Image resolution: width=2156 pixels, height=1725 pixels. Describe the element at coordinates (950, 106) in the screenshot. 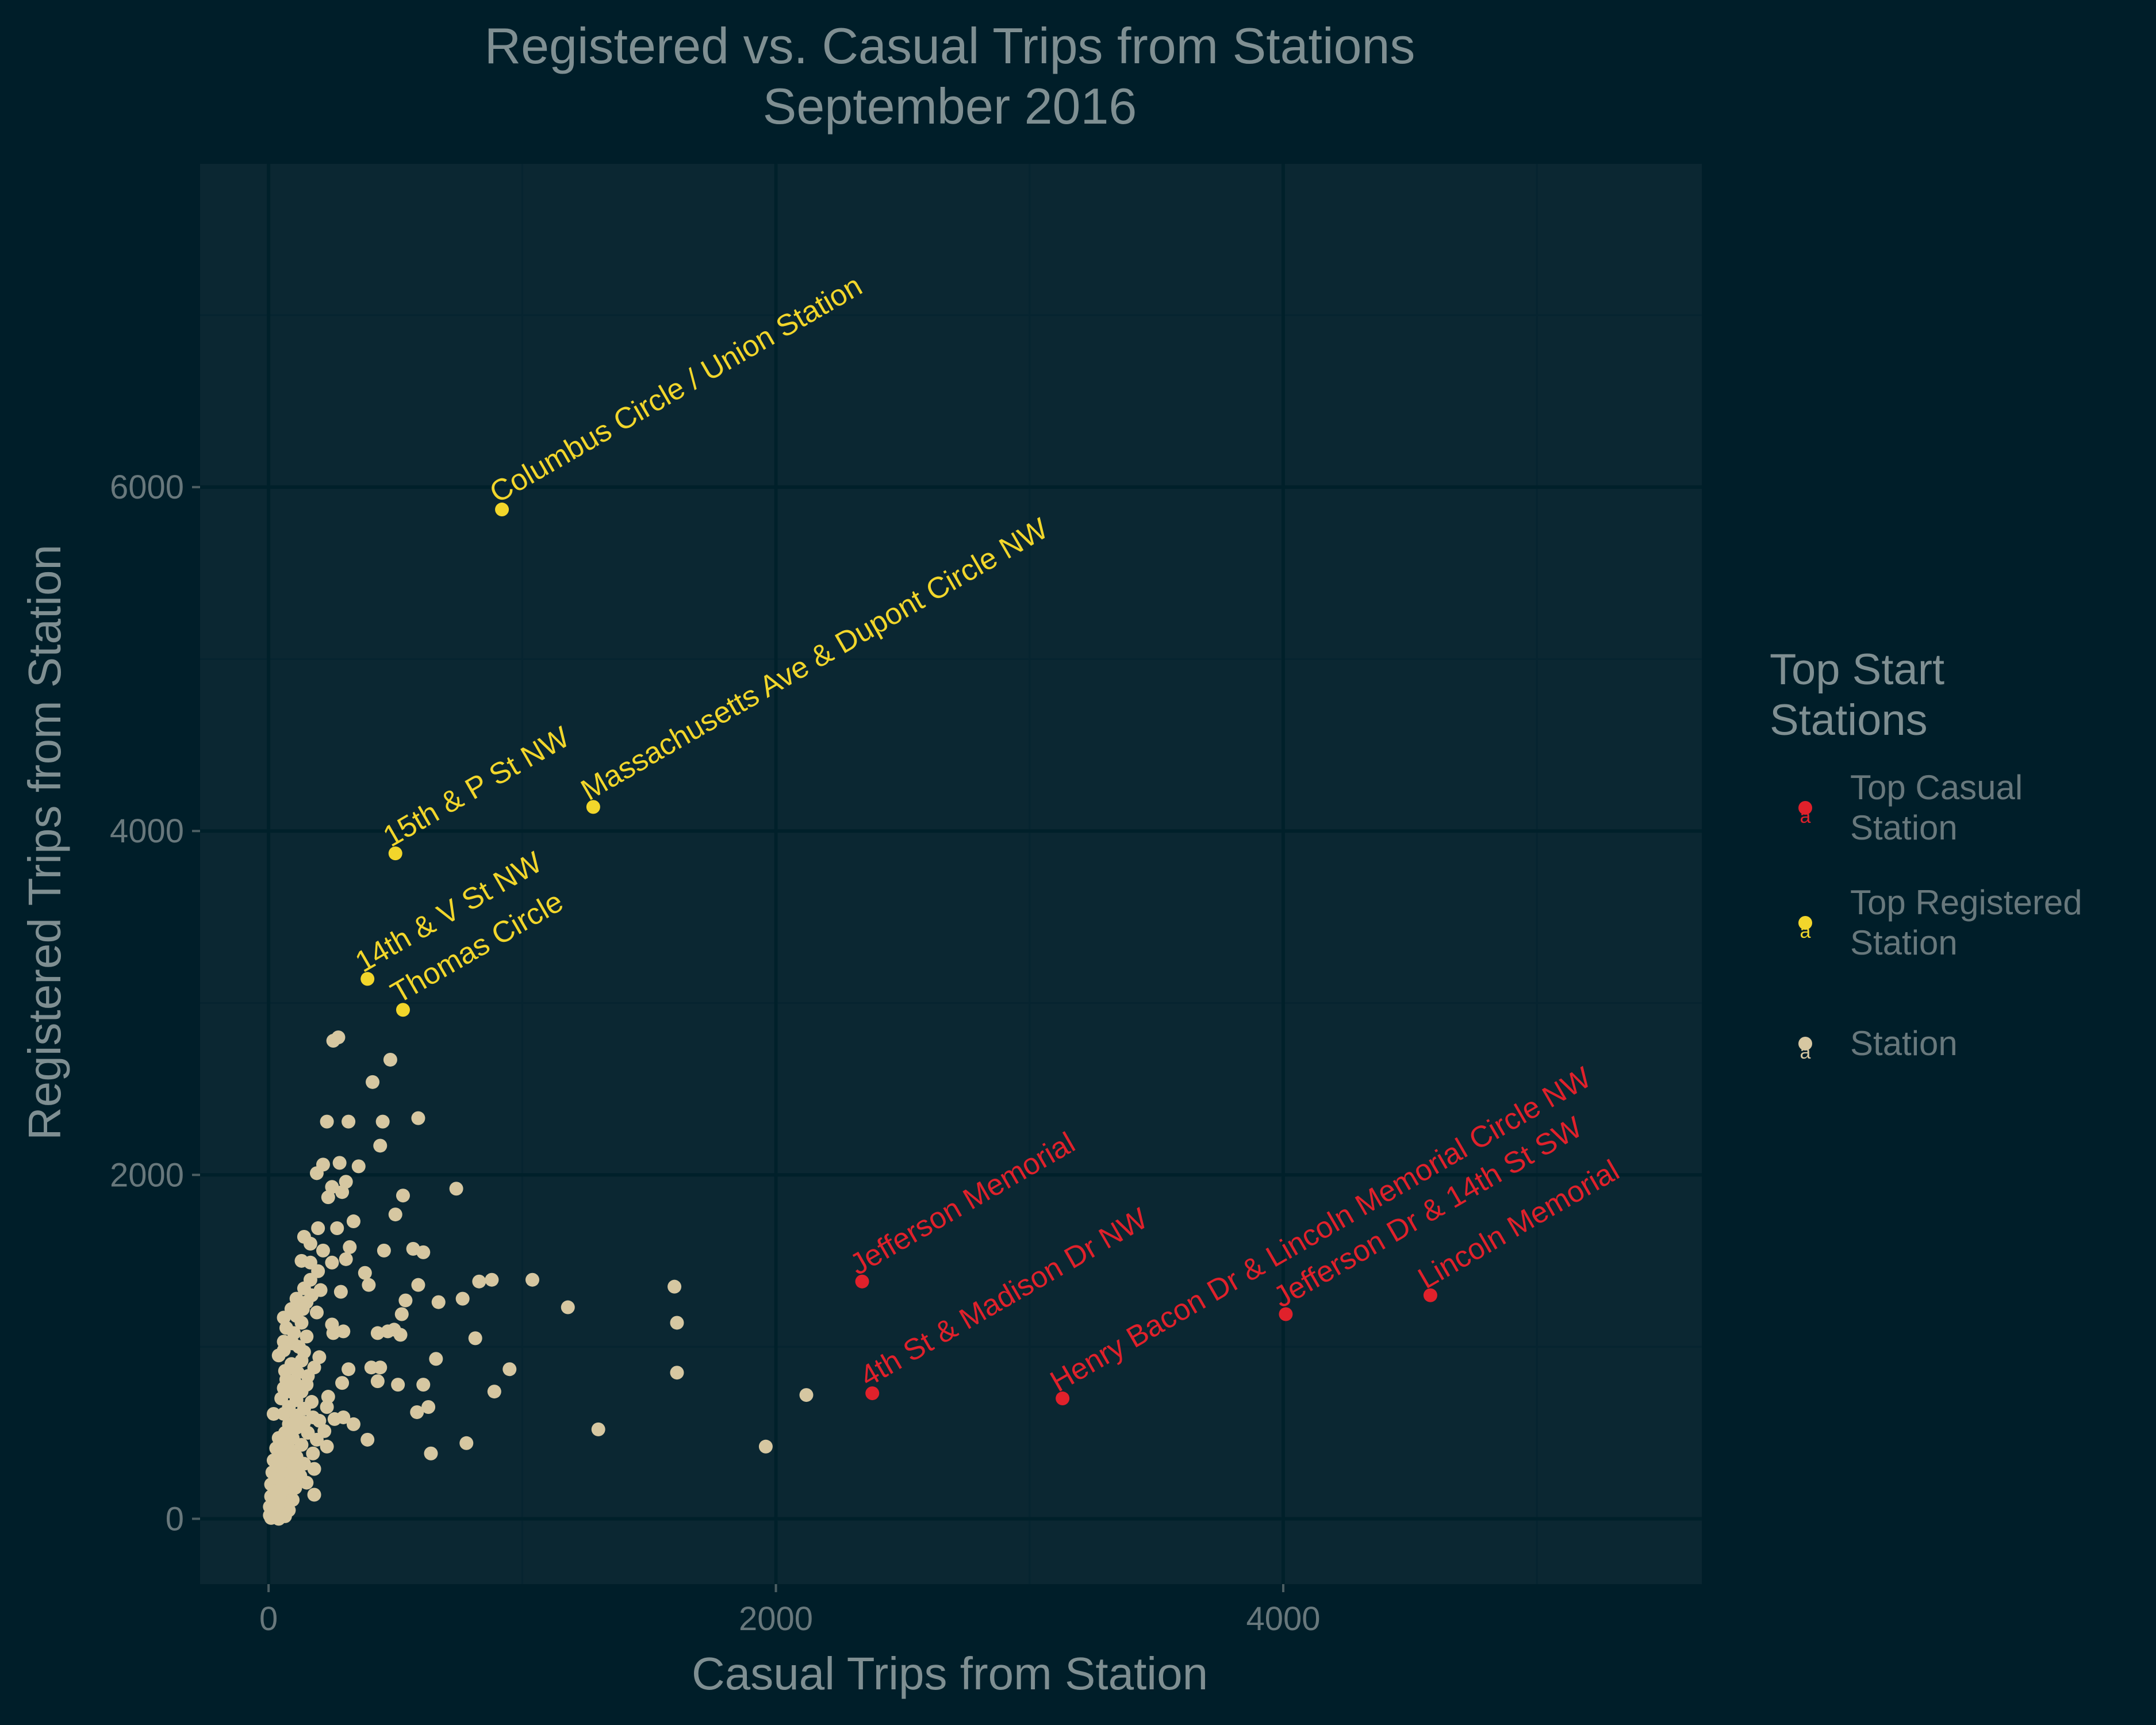

I see `chart-subtitle: September 2016` at that location.